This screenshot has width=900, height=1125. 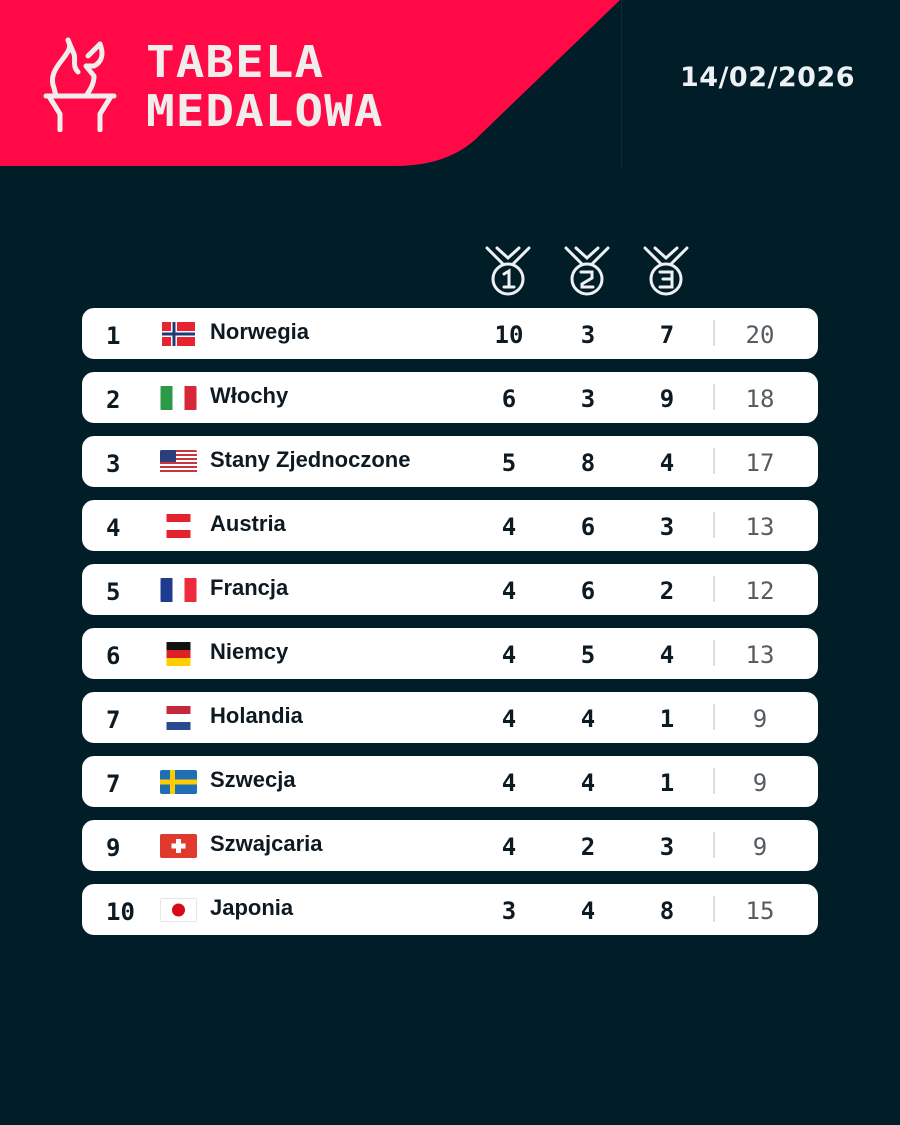 I want to click on header-divider, so click(x=621, y=84).